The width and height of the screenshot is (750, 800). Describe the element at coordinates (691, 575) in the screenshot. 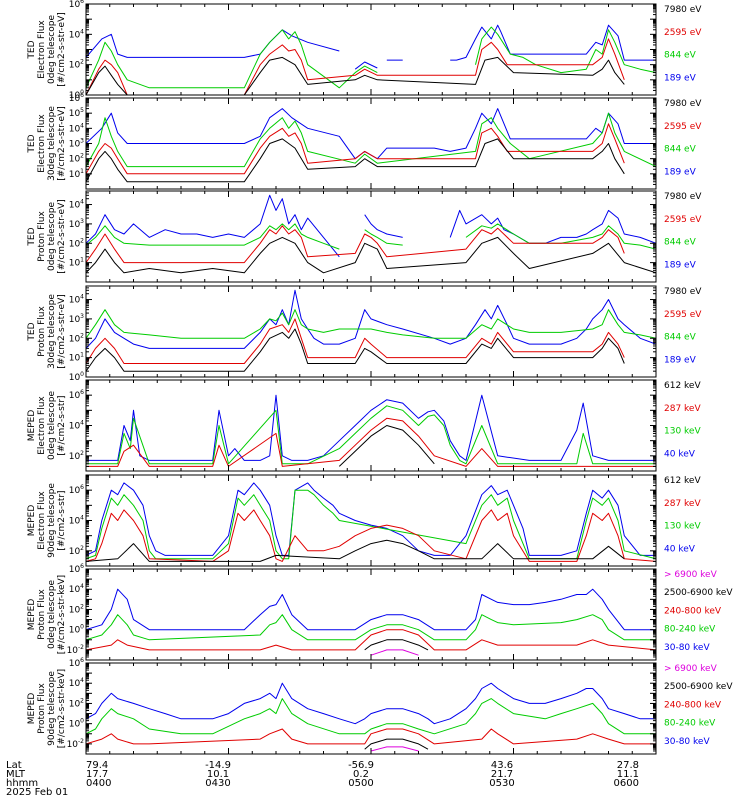

I see `legend-entry: > 6900 keV` at that location.